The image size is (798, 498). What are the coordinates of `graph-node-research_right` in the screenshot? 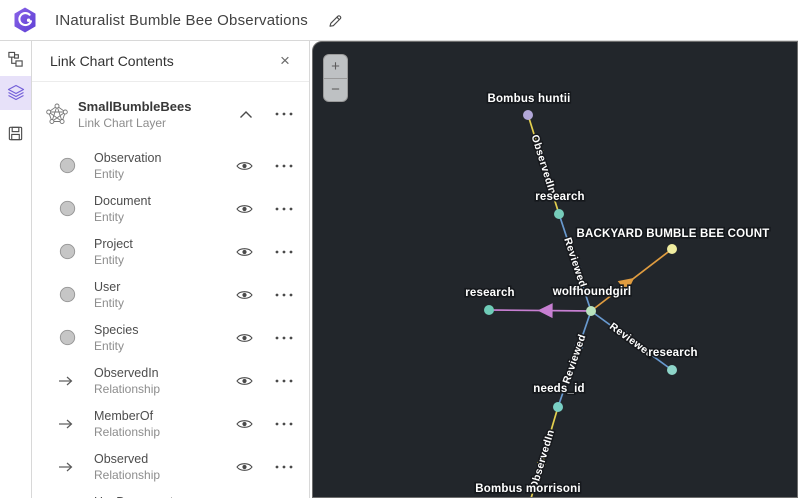 It's located at (672, 370).